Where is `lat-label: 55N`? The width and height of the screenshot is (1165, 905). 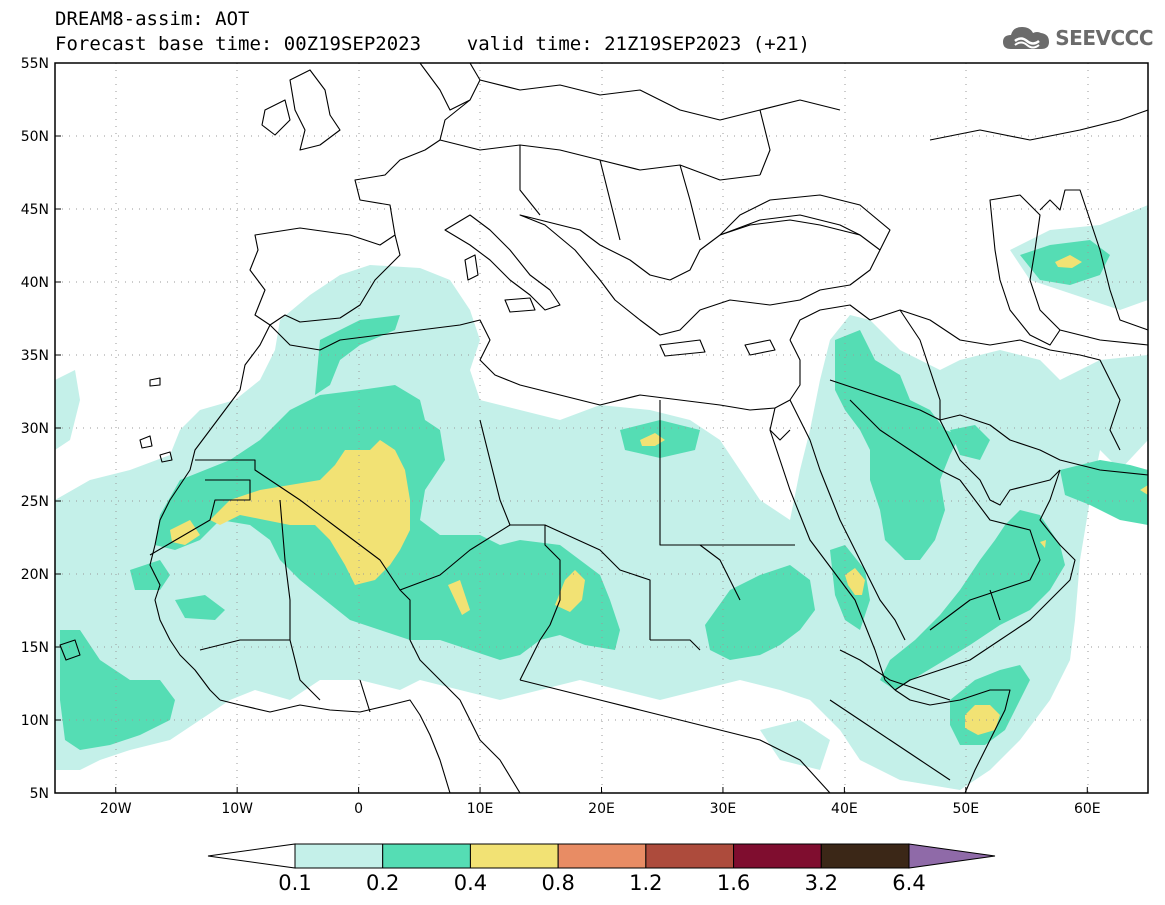
lat-label: 55N is located at coordinates (35, 64).